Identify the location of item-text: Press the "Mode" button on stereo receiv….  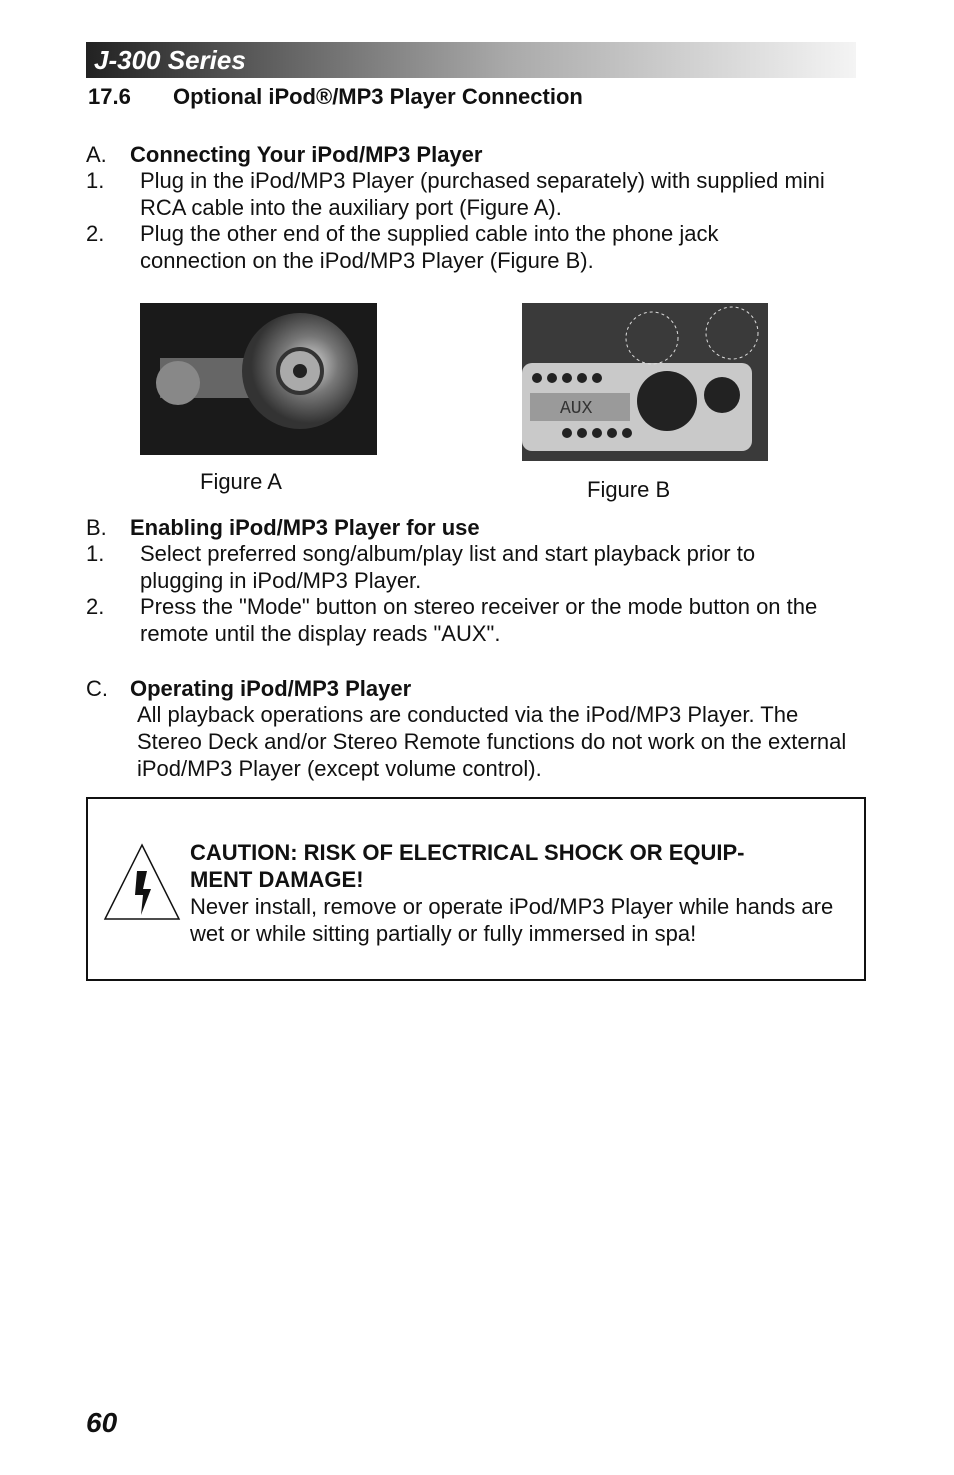
(479, 620).